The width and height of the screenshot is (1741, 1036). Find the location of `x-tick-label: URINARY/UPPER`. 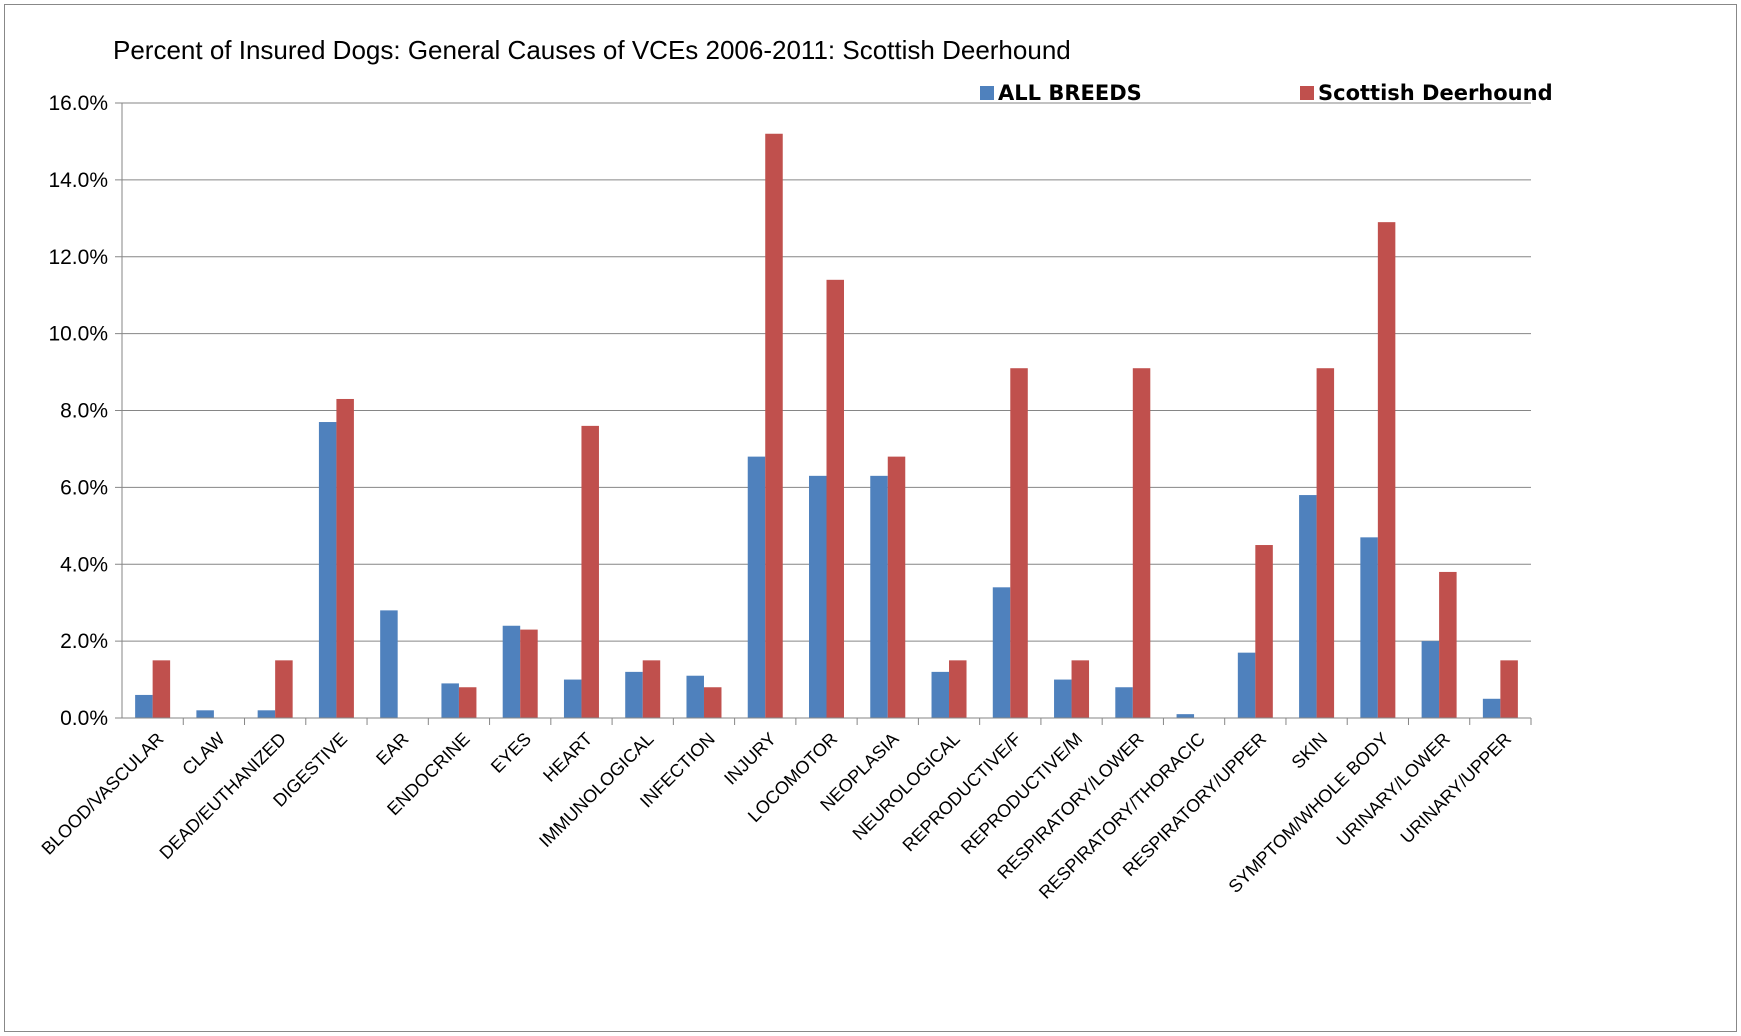

x-tick-label: URINARY/UPPER is located at coordinates (1456, 788).